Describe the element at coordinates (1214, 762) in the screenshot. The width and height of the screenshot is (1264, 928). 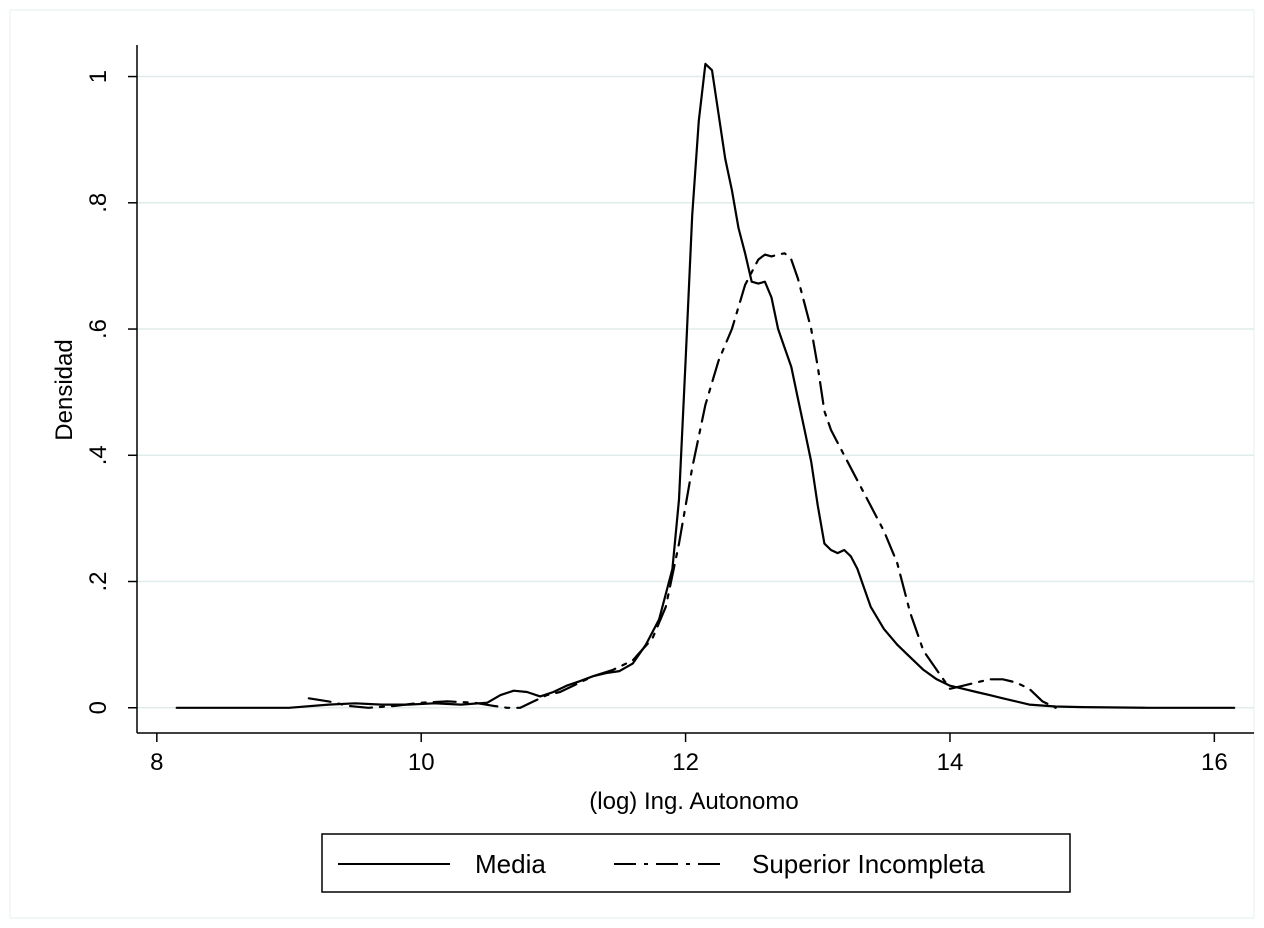
I see `x-tick-label: 16` at that location.